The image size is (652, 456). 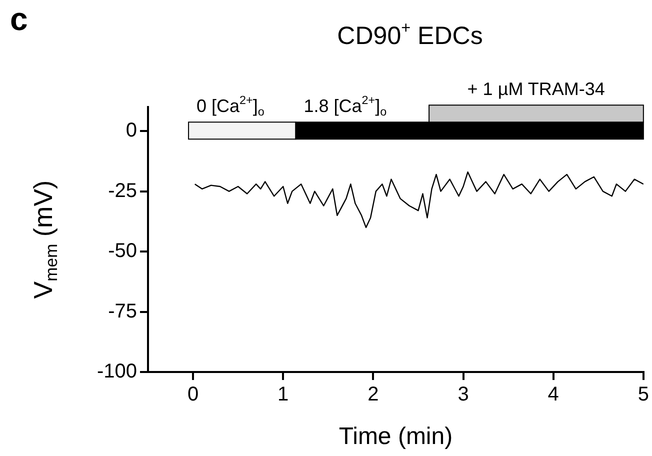 I want to click on text: c, so click(x=19, y=19).